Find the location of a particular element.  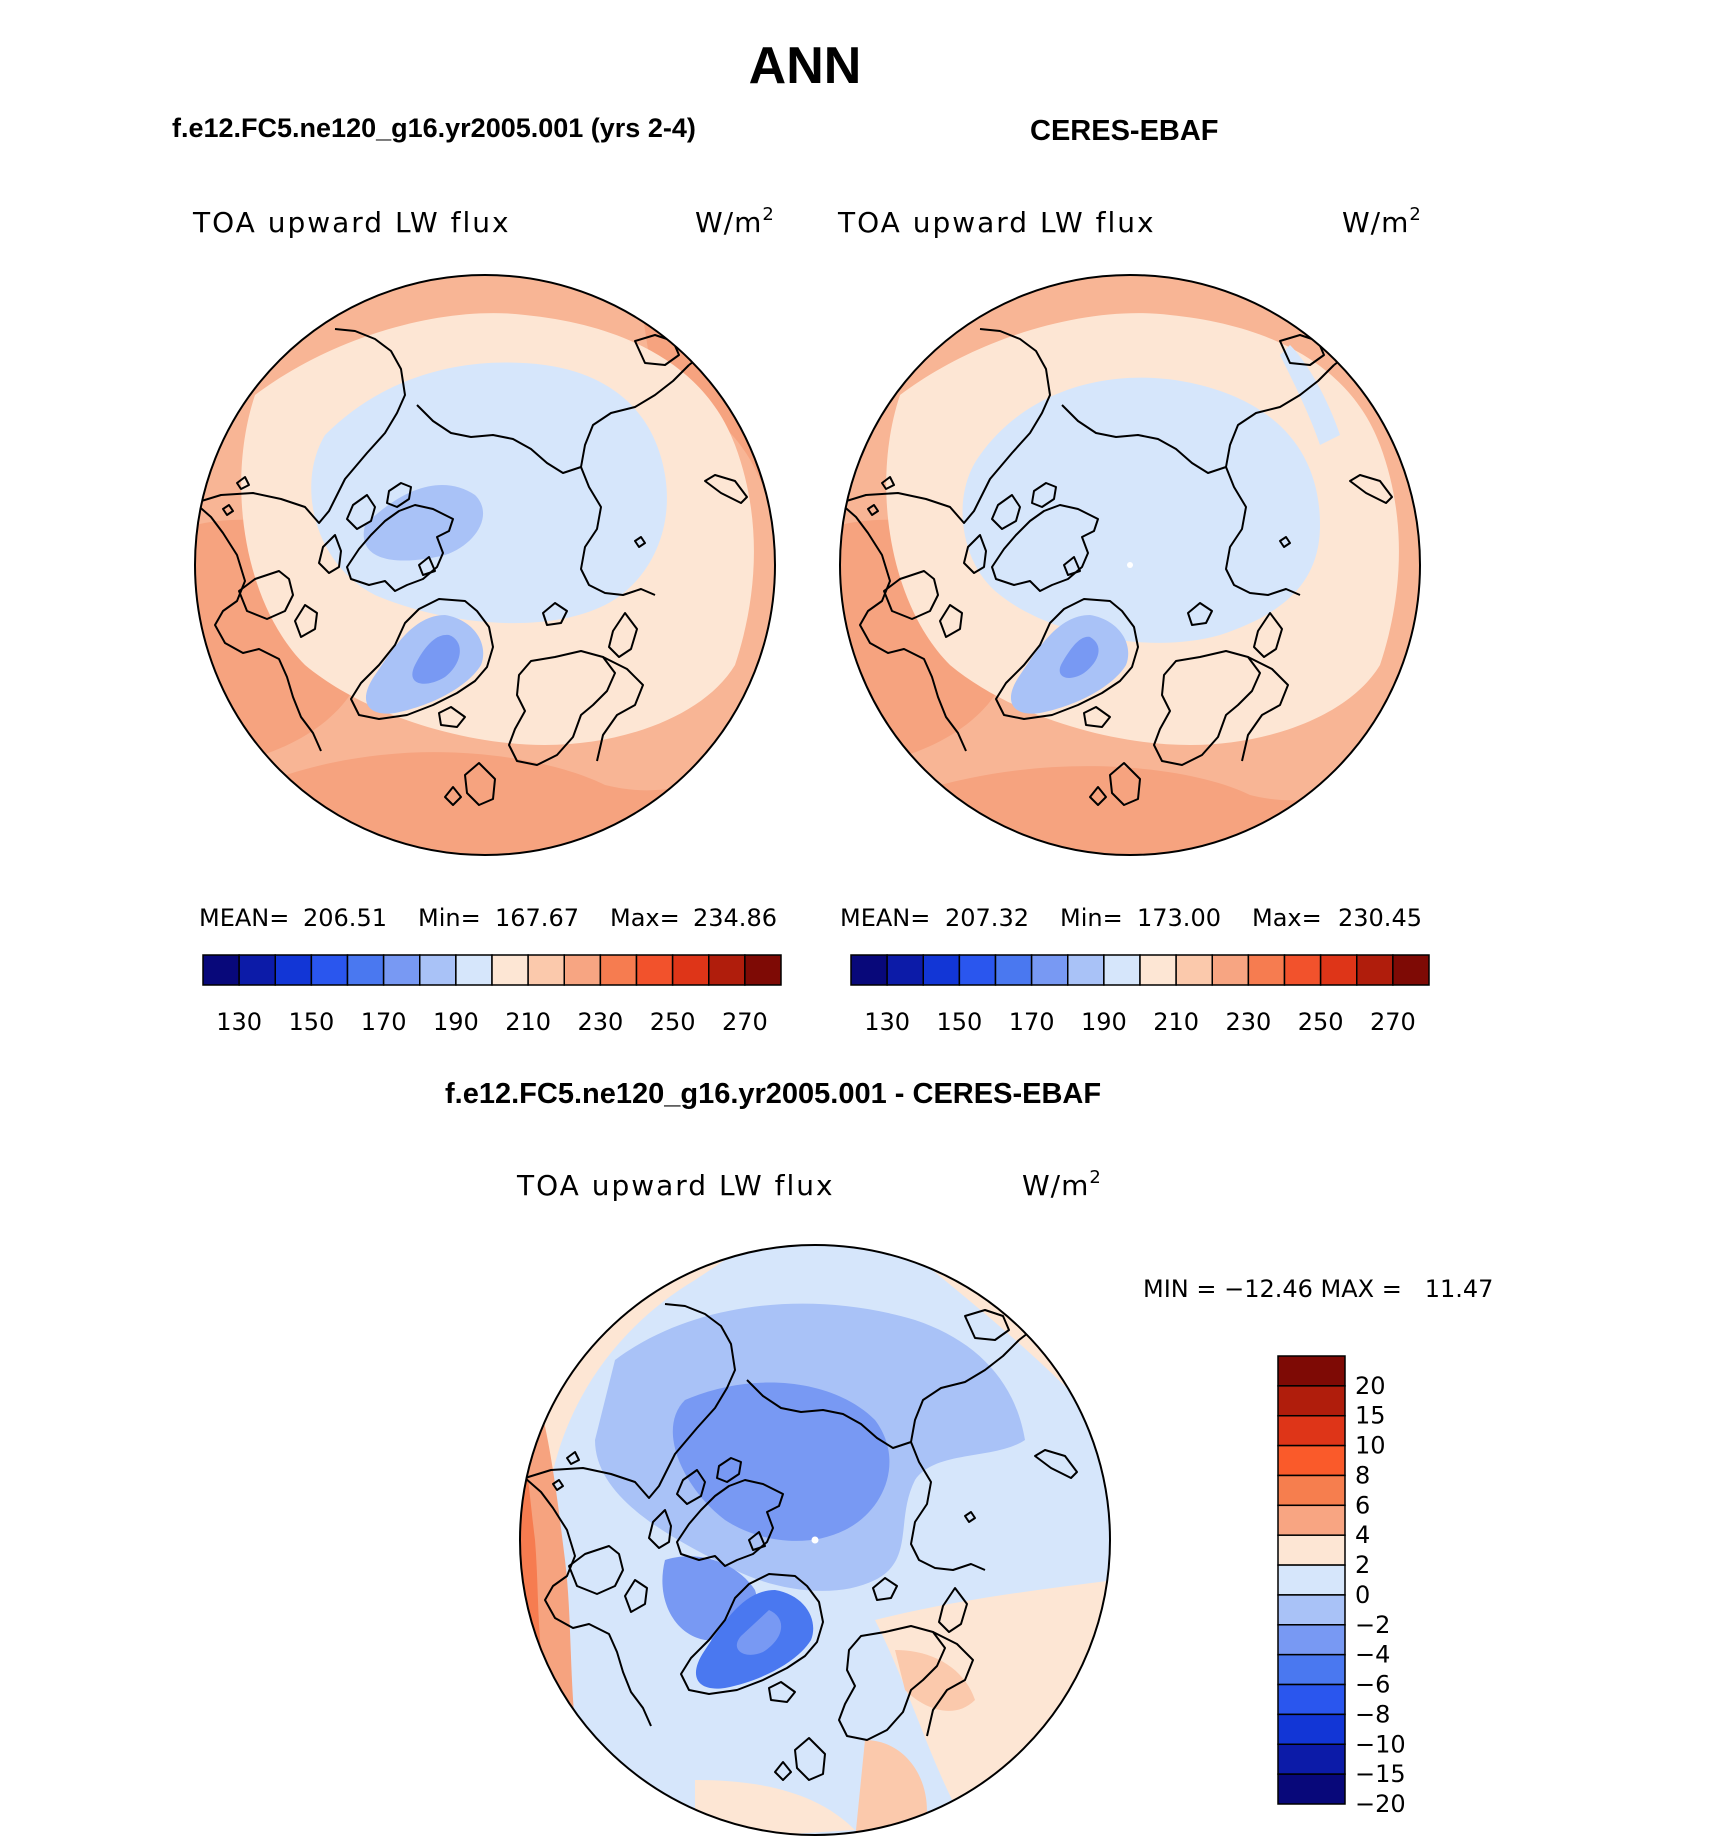

panel-model-variable: TOA upward LW flux is located at coordinates (351, 222).